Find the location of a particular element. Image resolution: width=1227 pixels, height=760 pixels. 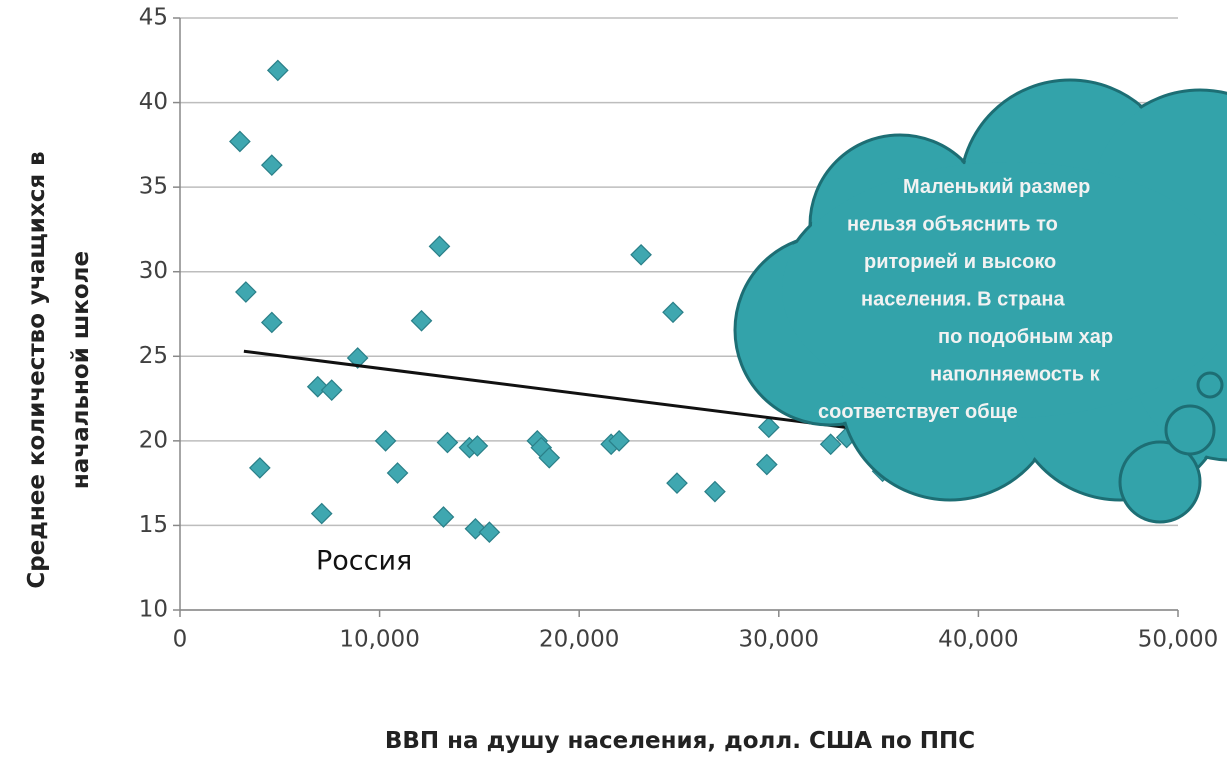

y-tick-label: 30 is located at coordinates (153, 271).